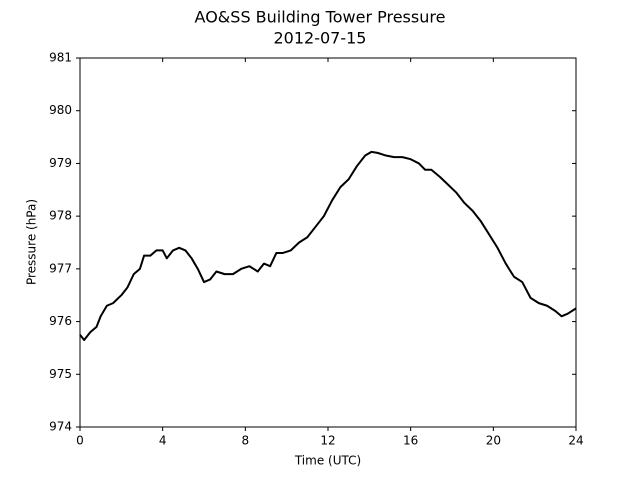 This screenshot has height=480, width=640. Describe the element at coordinates (410, 441) in the screenshot. I see `x-tick-label: 16` at that location.